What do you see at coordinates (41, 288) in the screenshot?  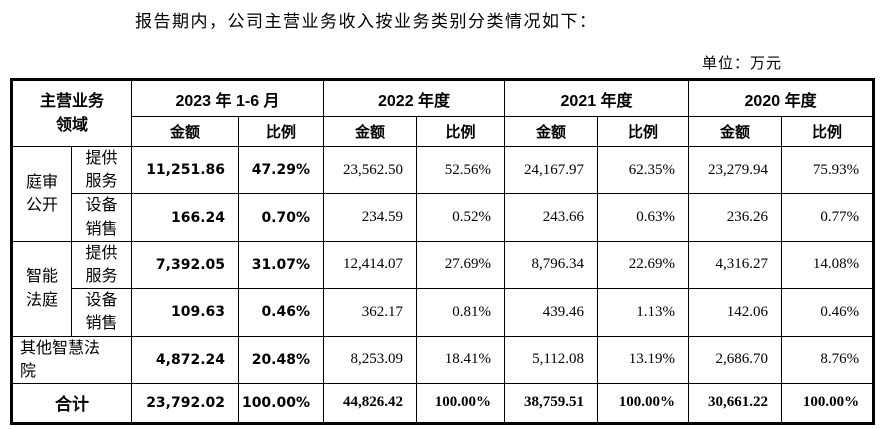 I see `group-label-smart-court: 智能 法庭` at bounding box center [41, 288].